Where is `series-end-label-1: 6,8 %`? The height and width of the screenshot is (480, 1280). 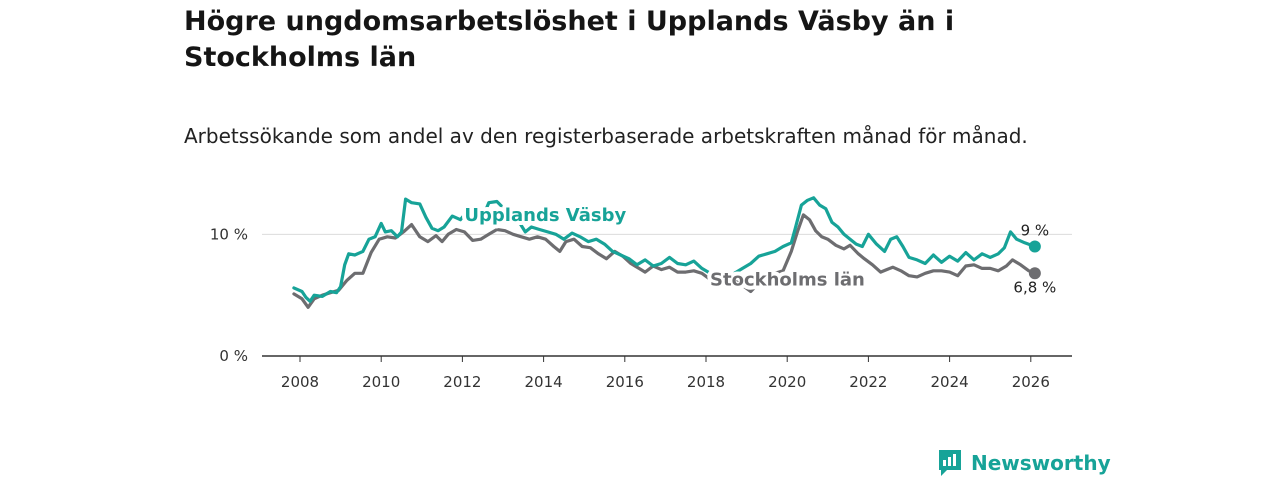
series-end-label-1: 6,8 % is located at coordinates (1034, 287).